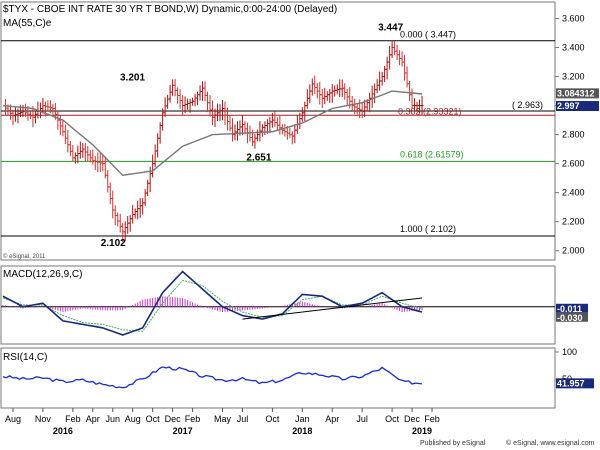 This screenshot has height=450, width=600. Describe the element at coordinates (223, 419) in the screenshot. I see `x-tick-label: May` at that location.